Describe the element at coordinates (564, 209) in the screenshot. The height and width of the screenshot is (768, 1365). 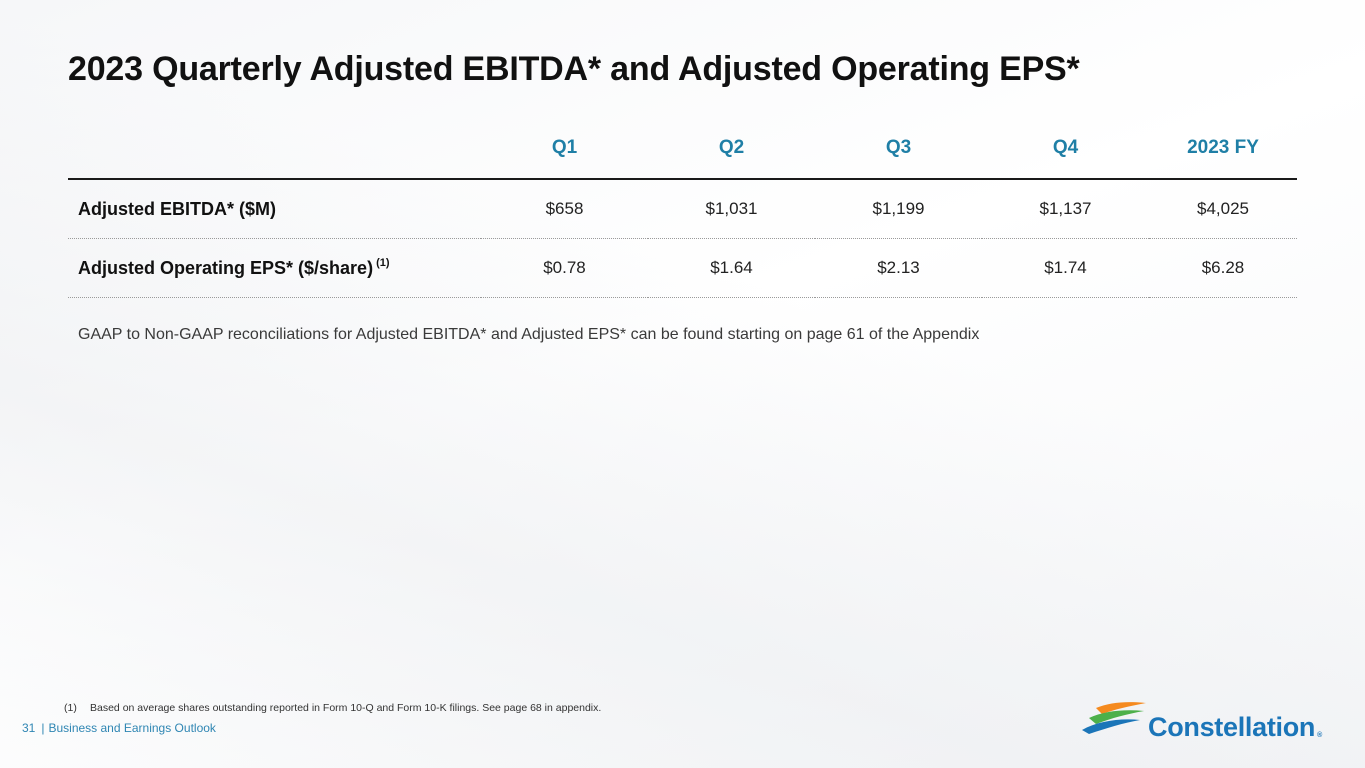
I see `value-cell-q1: $658` at that location.